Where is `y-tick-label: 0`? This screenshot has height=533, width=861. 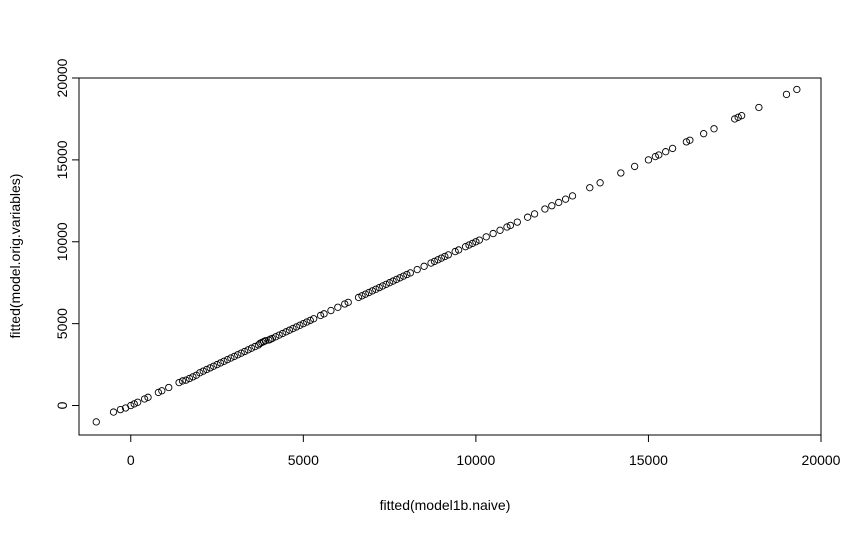 y-tick-label: 0 is located at coordinates (62, 405).